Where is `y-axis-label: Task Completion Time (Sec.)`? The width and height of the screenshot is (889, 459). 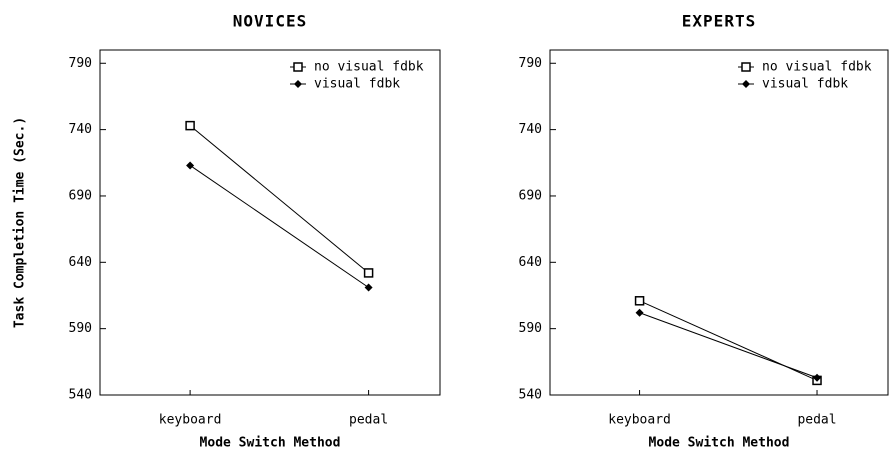
y-axis-label: Task Completion Time (Sec.) is located at coordinates (20, 222).